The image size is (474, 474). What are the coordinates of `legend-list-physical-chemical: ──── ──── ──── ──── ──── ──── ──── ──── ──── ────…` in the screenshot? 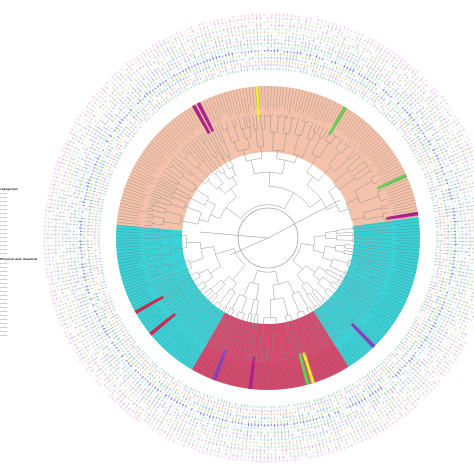 It's located at (19, 300).